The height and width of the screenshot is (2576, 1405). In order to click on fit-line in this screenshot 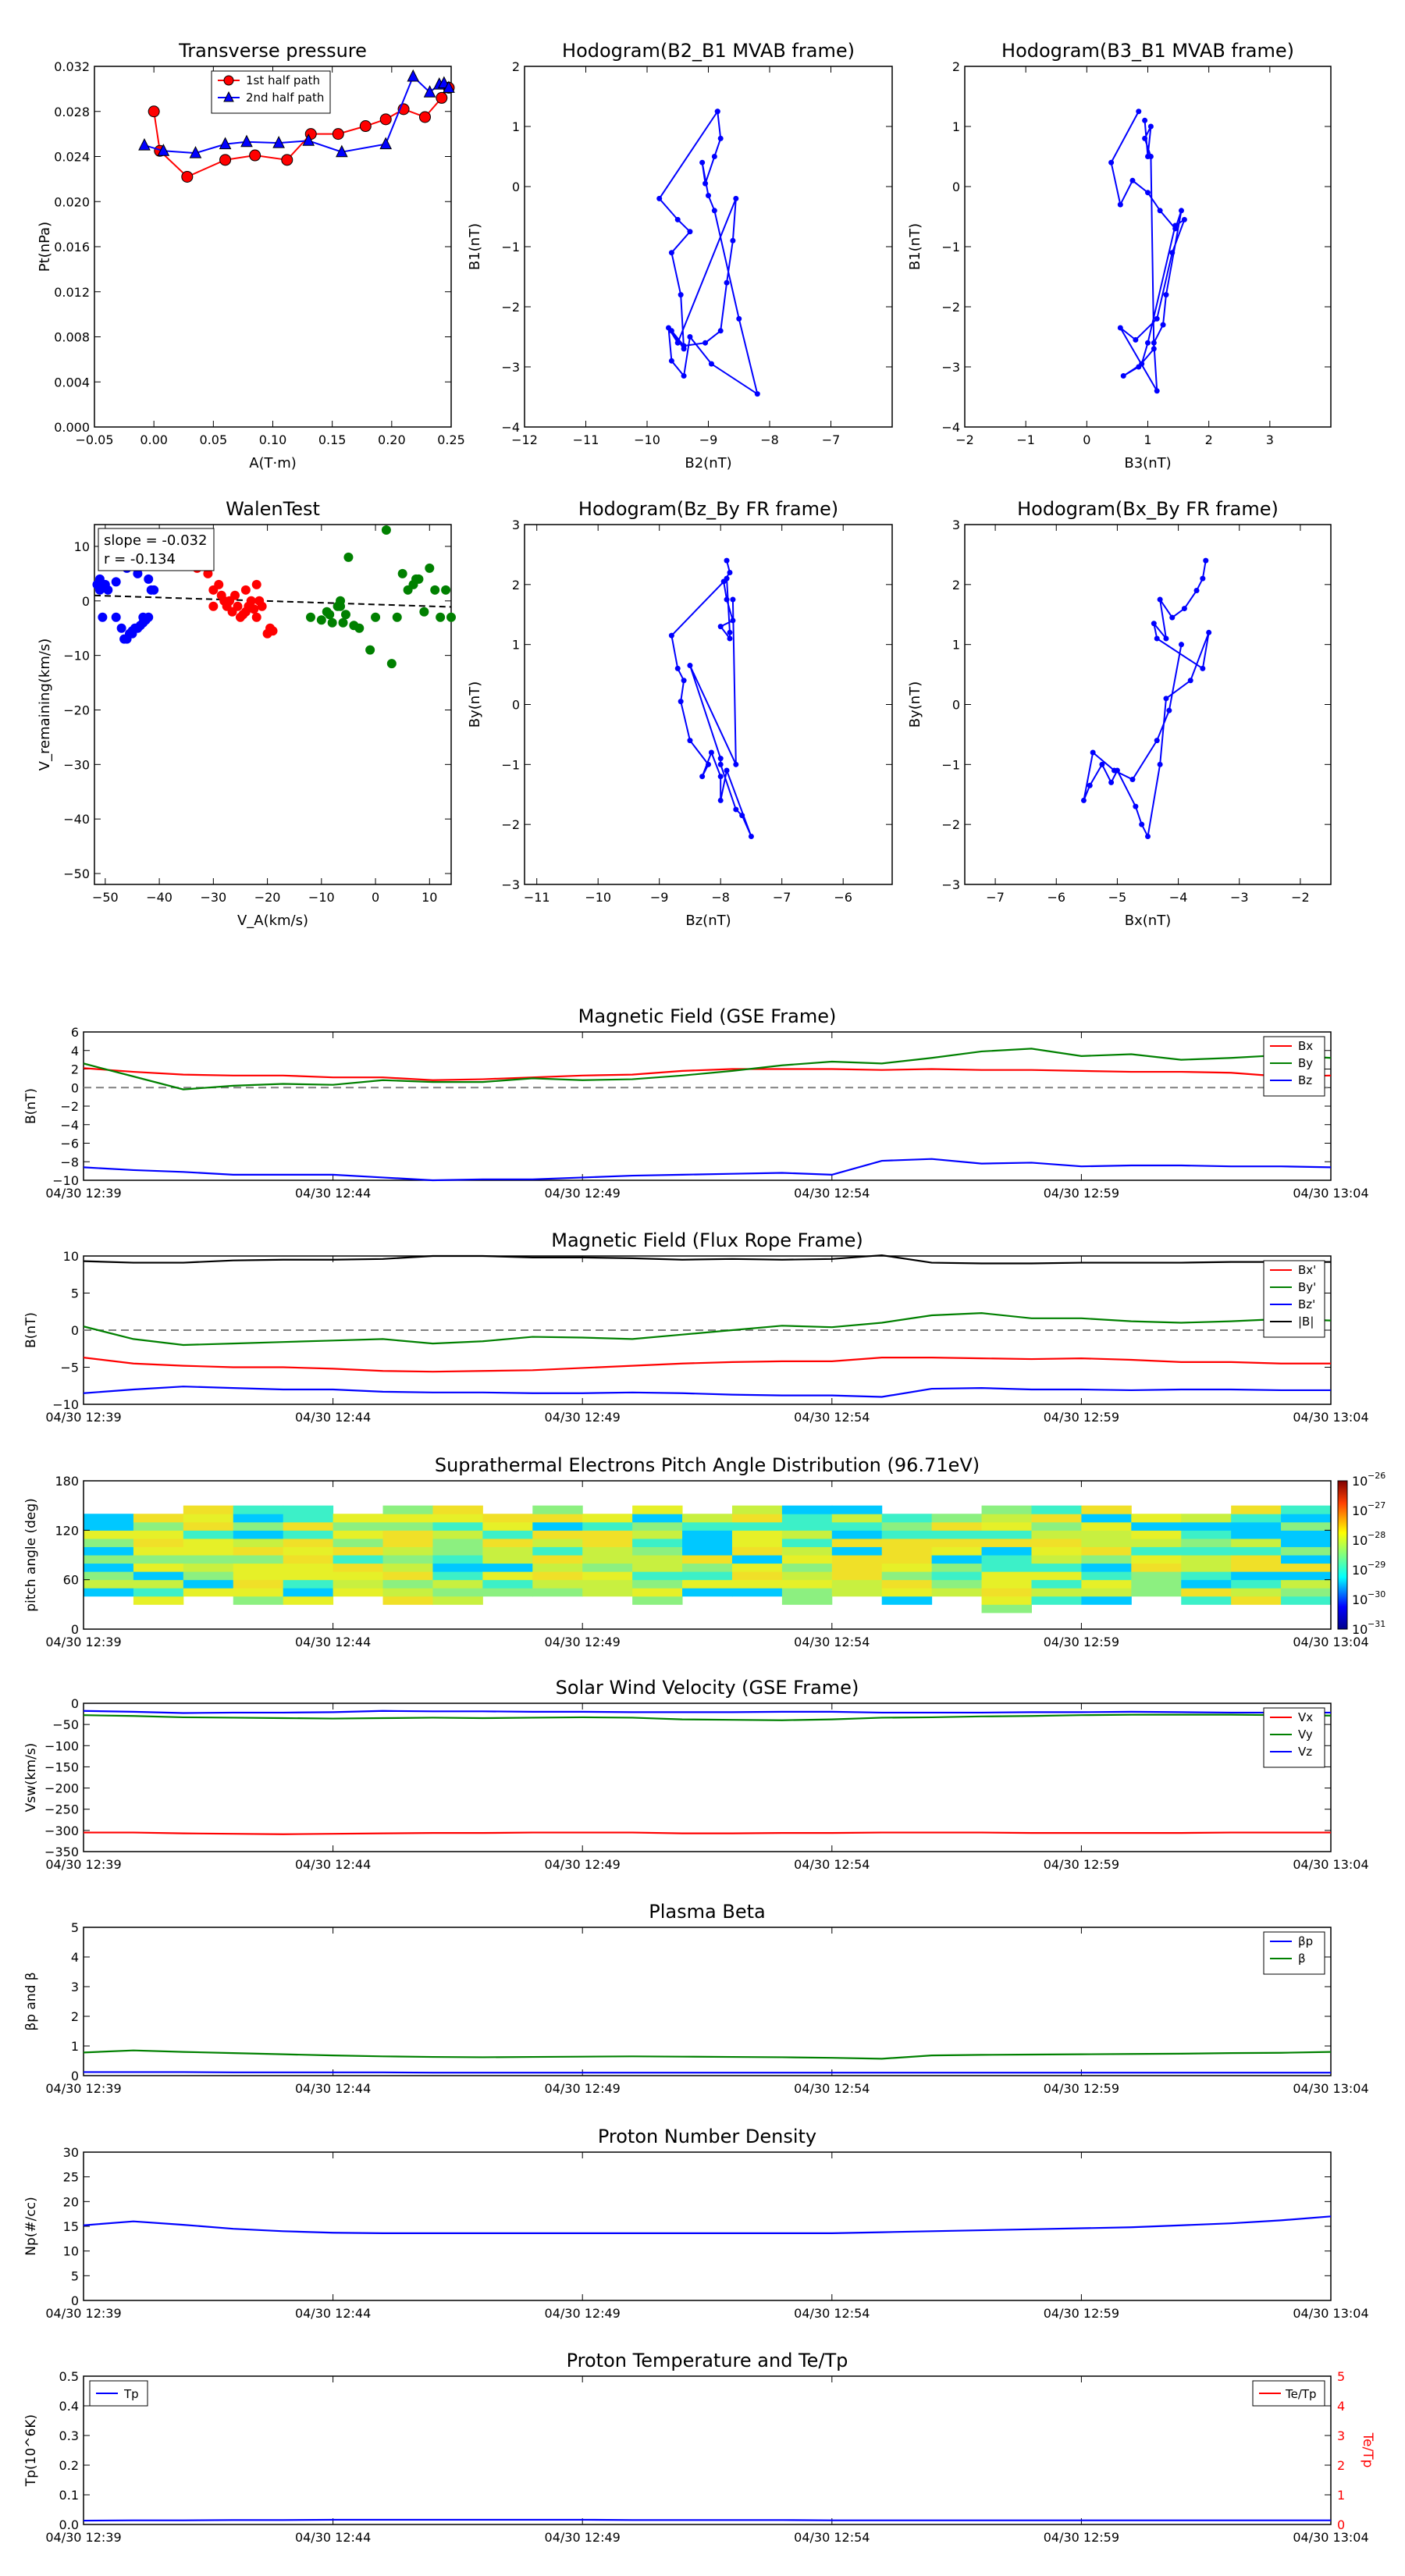, I will do `click(273, 601)`.